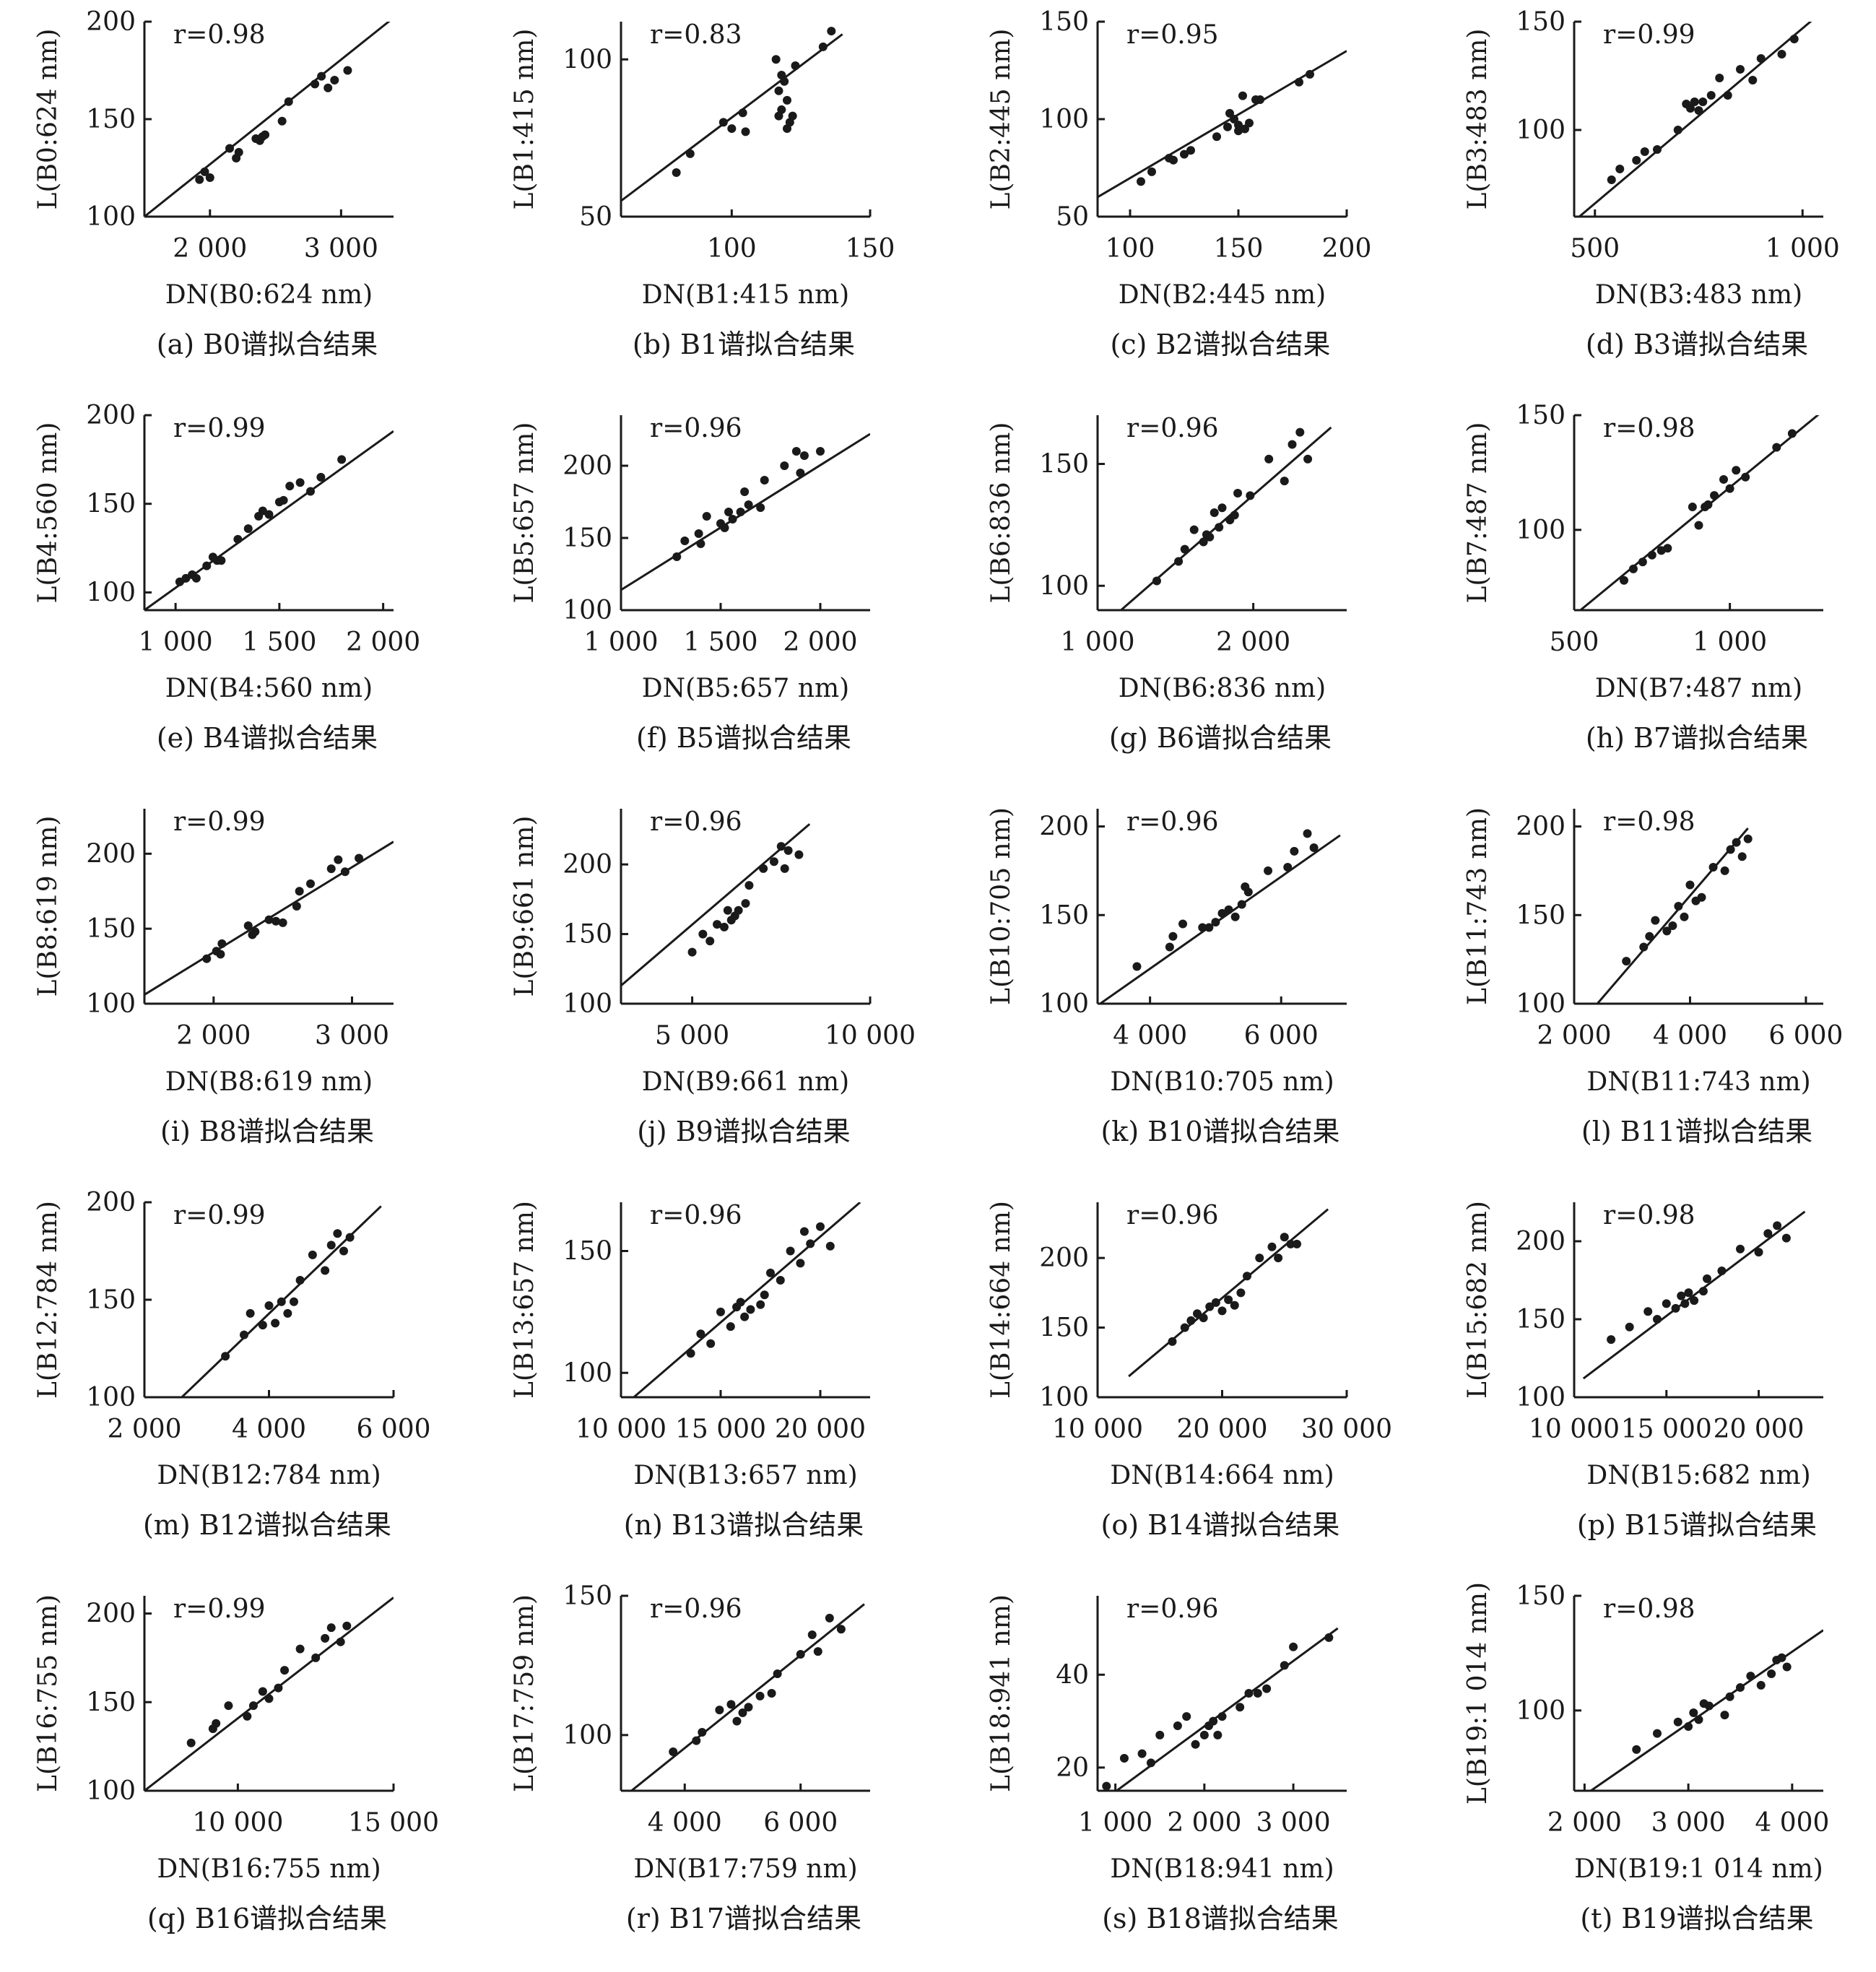  I want to click on panel-17-r-label: r=0.96, so click(696, 1609).